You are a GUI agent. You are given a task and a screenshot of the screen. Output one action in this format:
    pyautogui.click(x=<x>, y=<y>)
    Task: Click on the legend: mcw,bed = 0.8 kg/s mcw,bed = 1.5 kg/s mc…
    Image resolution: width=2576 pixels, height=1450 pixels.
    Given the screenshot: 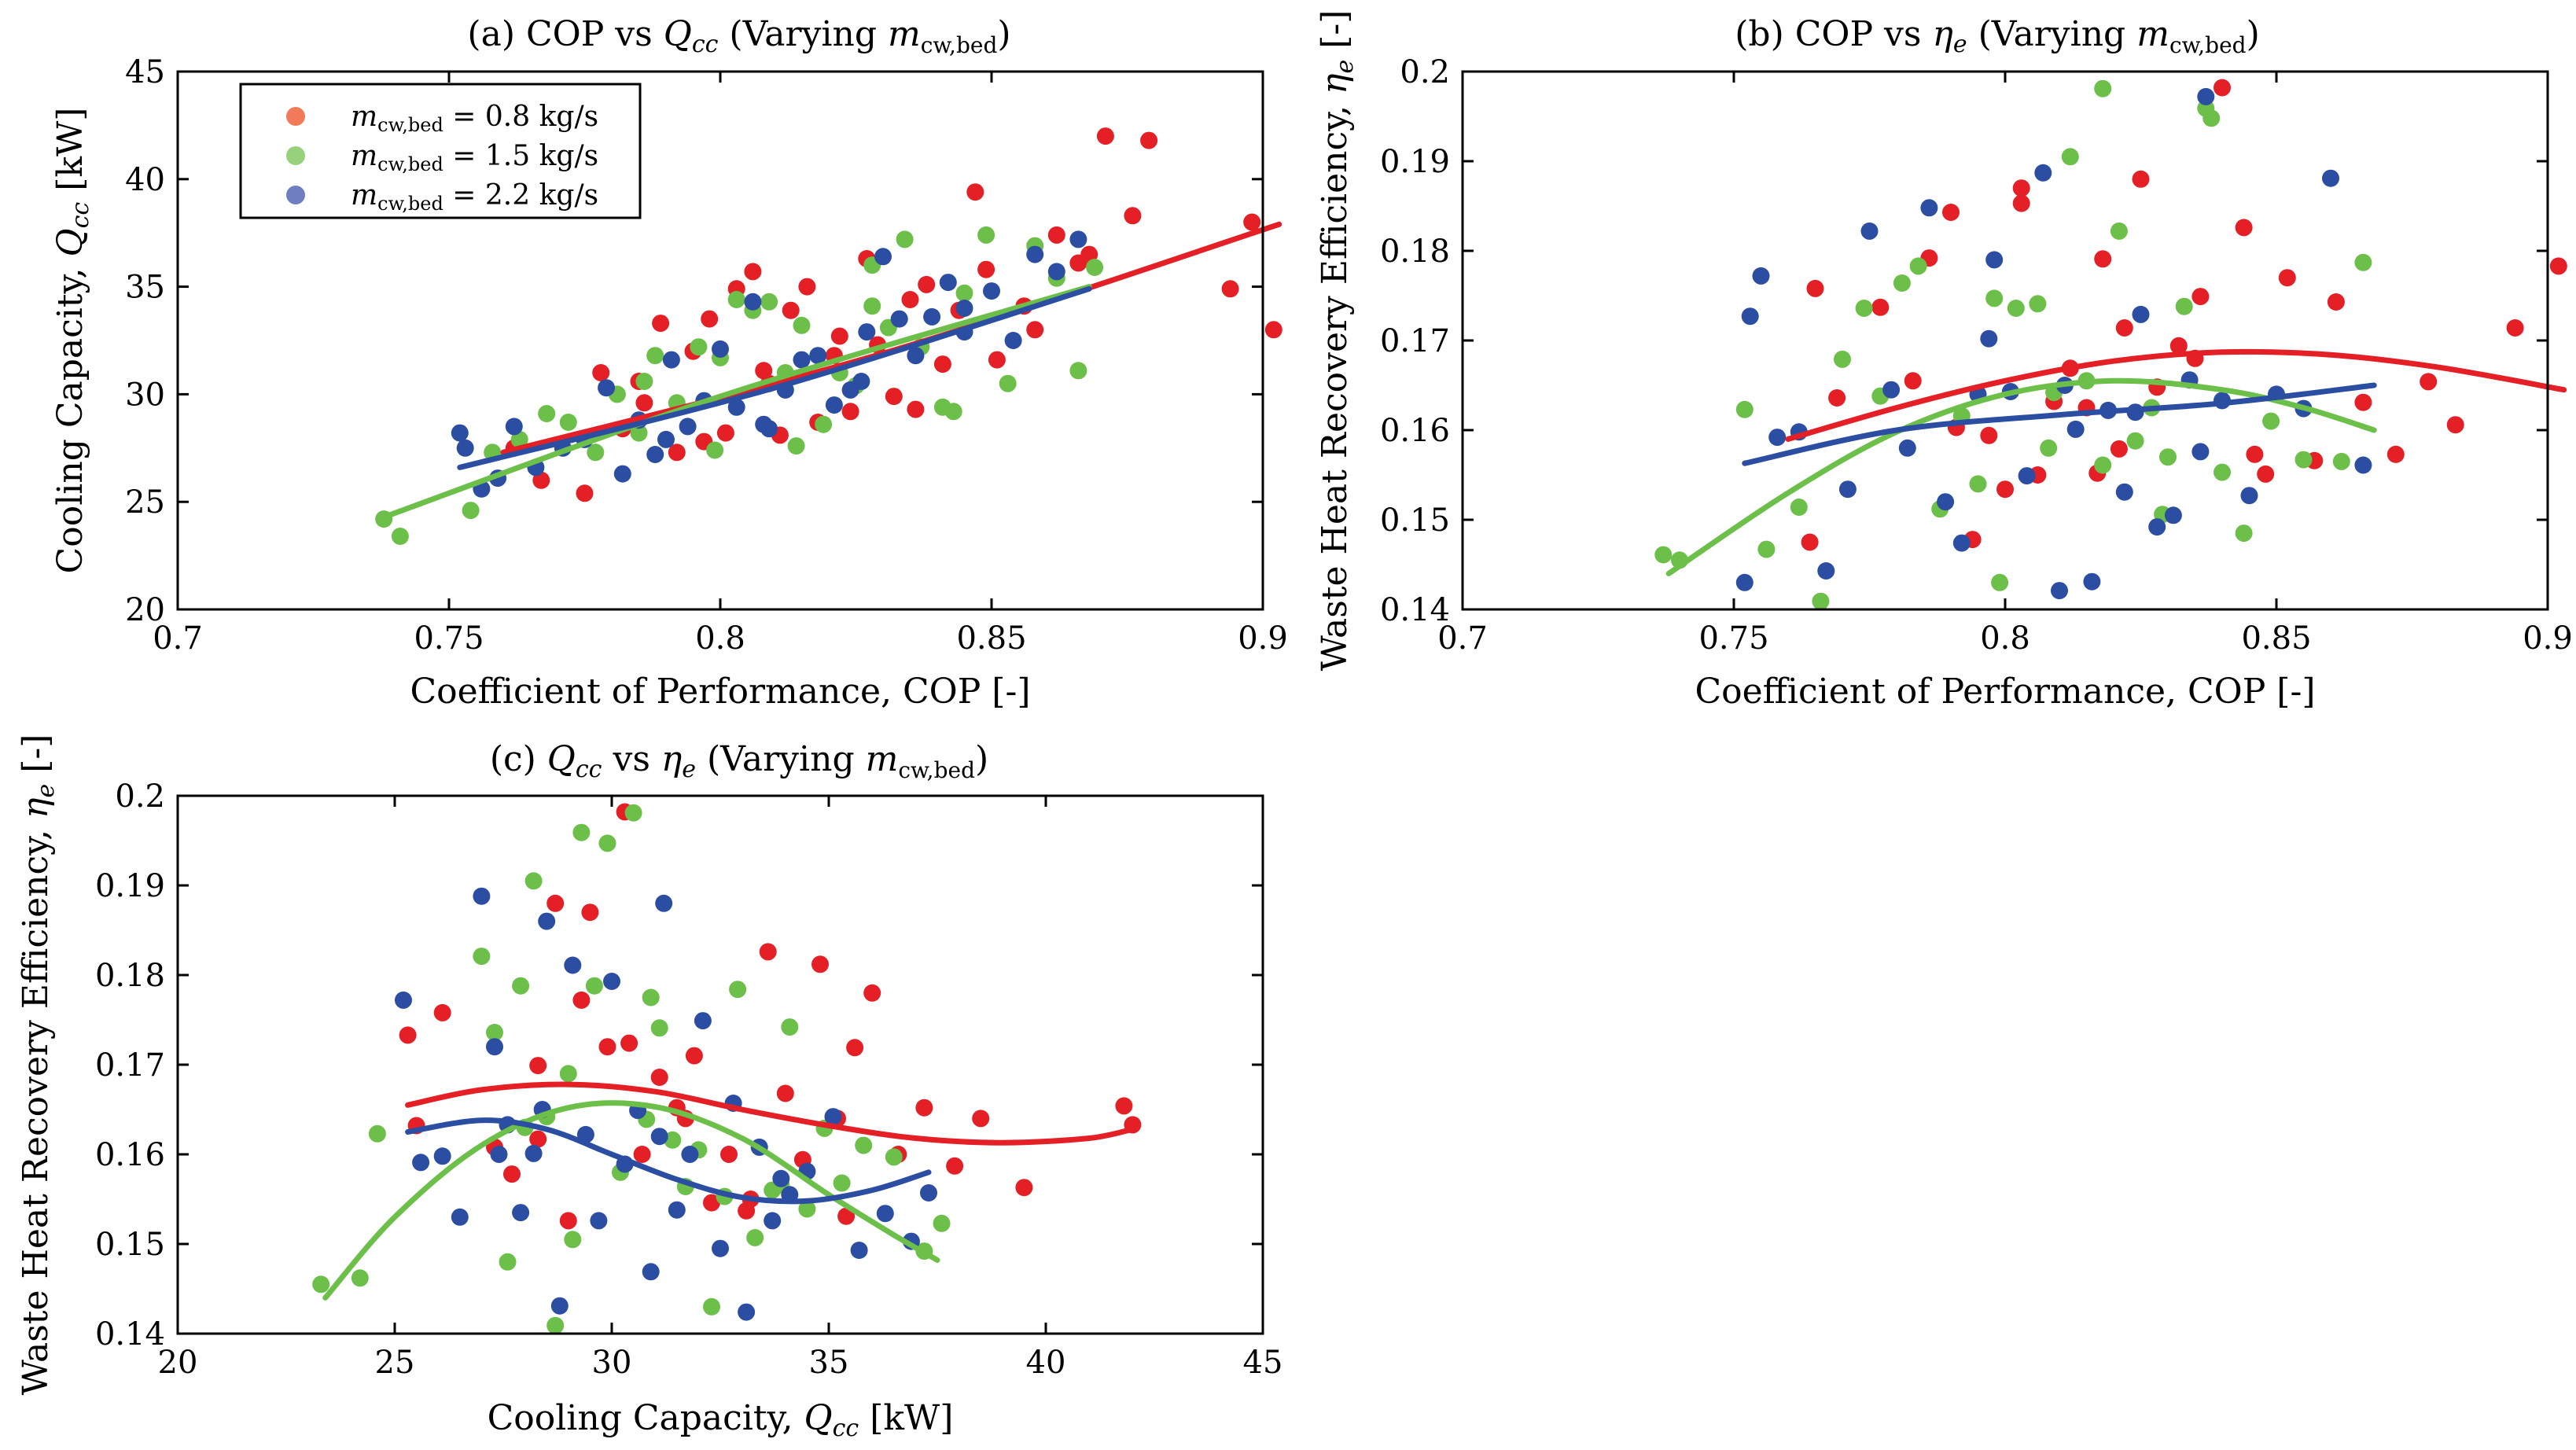 What is the action you would take?
    pyautogui.click(x=440, y=151)
    